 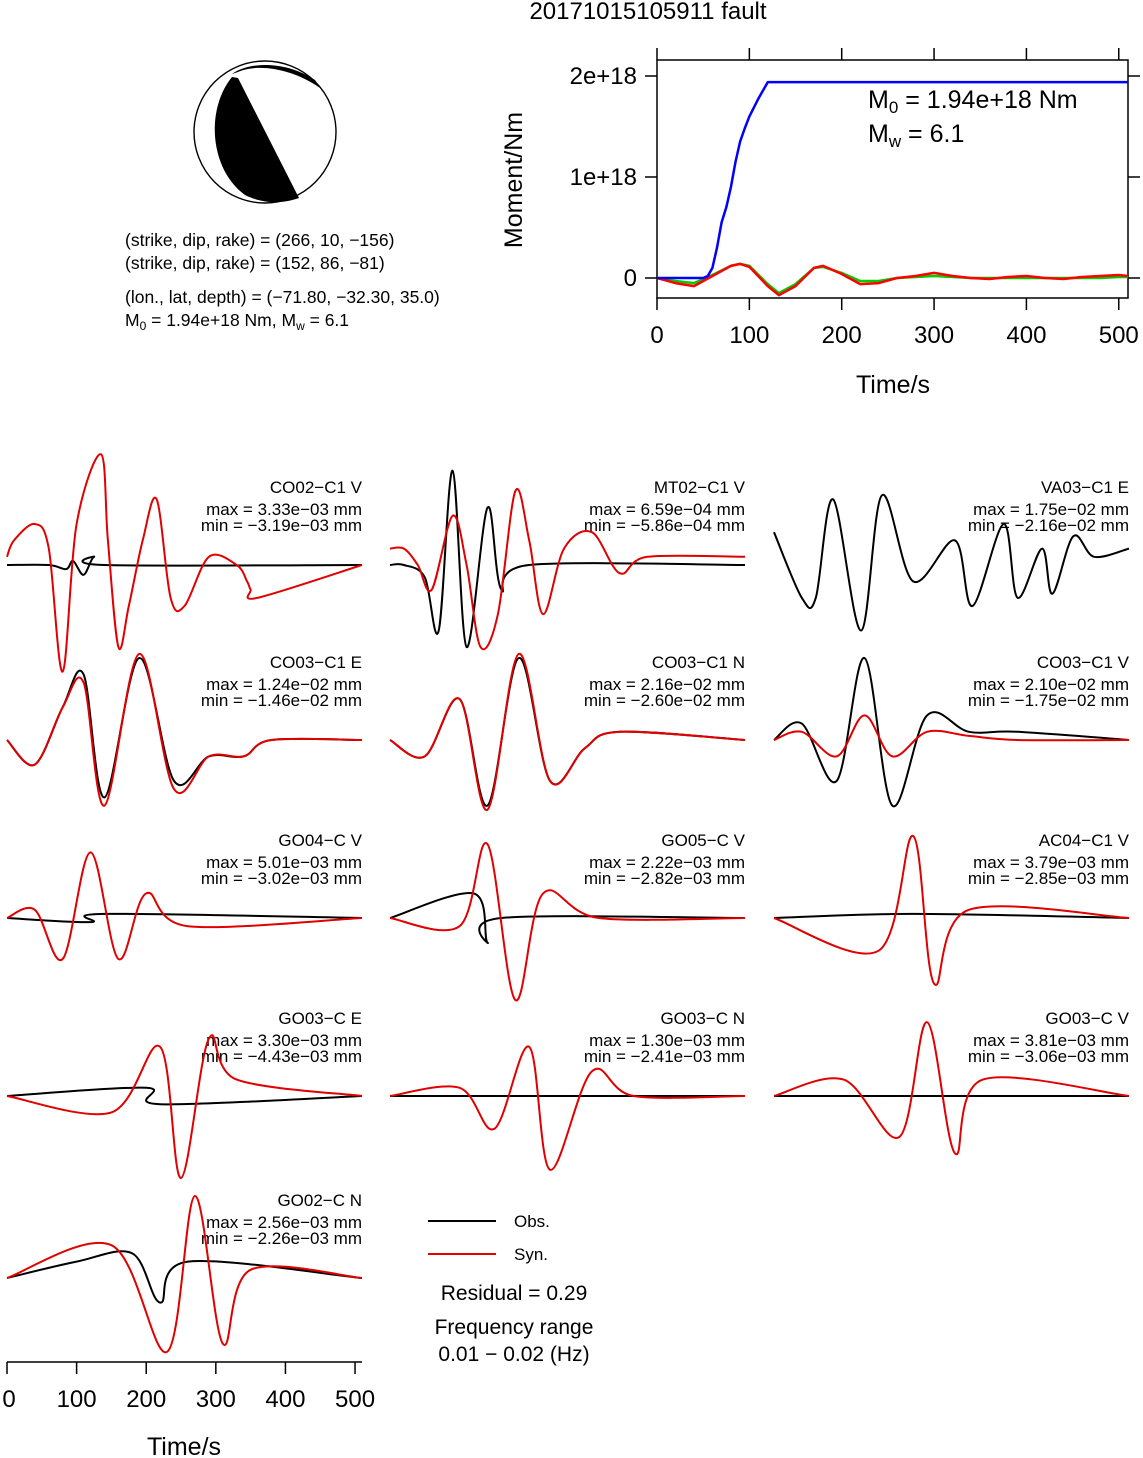 What do you see at coordinates (934, 335) in the screenshot?
I see `moment-x-tick-label: 300` at bounding box center [934, 335].